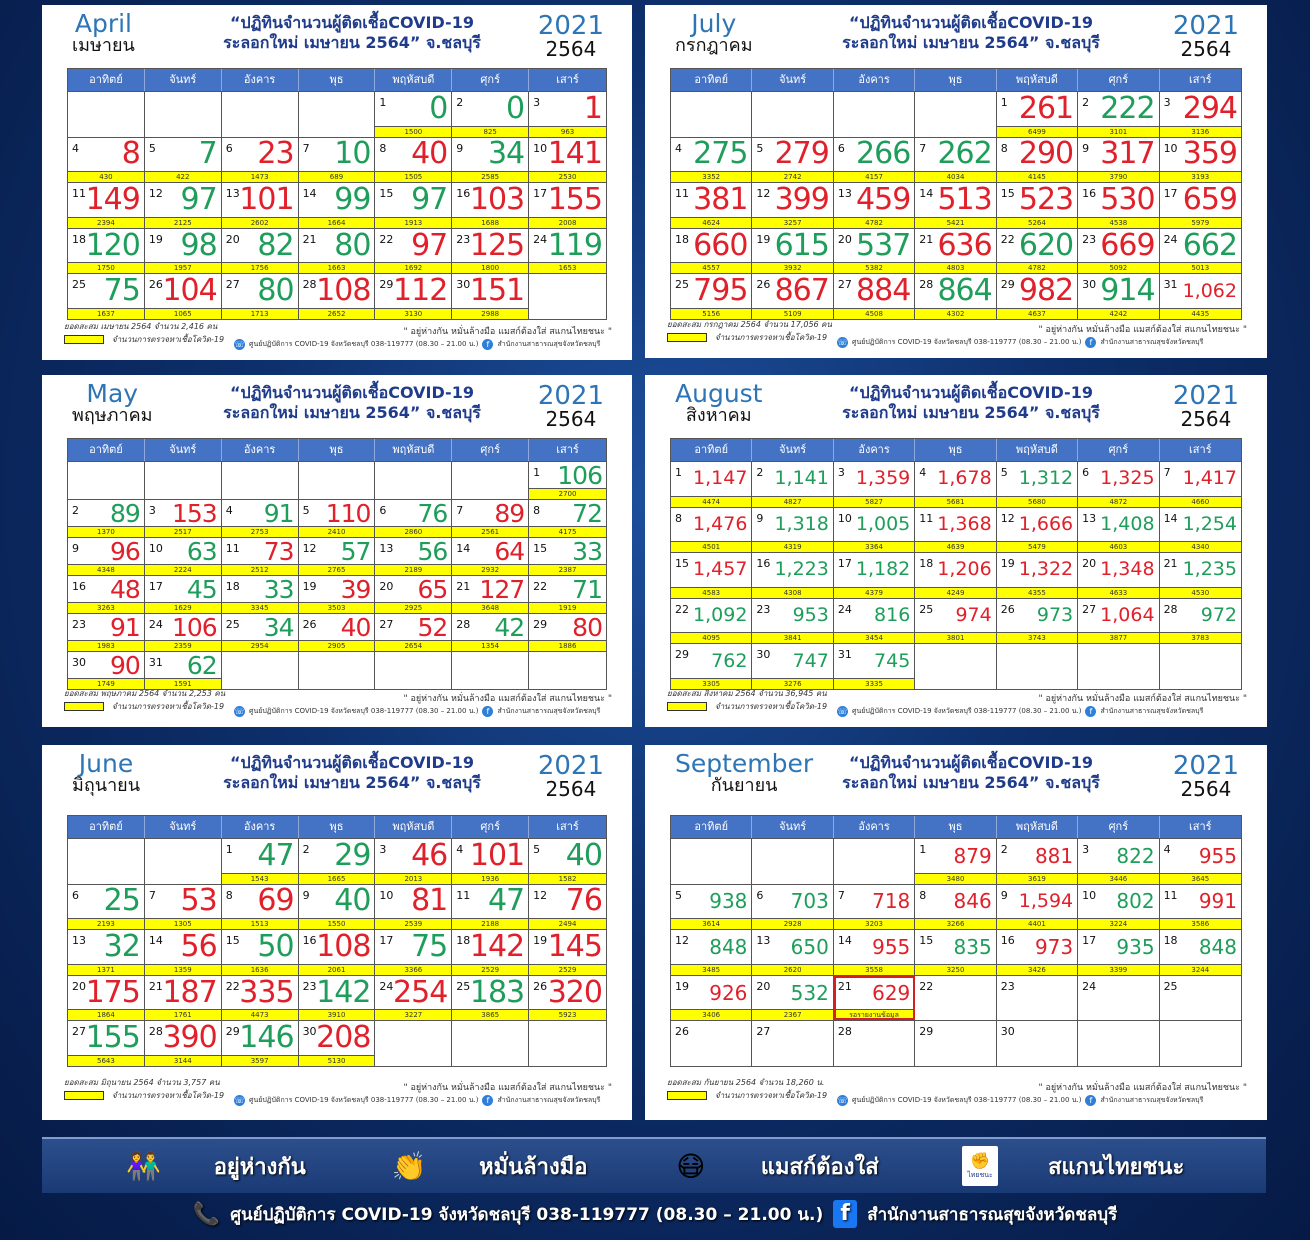 The height and width of the screenshot is (1240, 1310). What do you see at coordinates (189, 291) in the screenshot?
I see `daily-cases: 104` at bounding box center [189, 291].